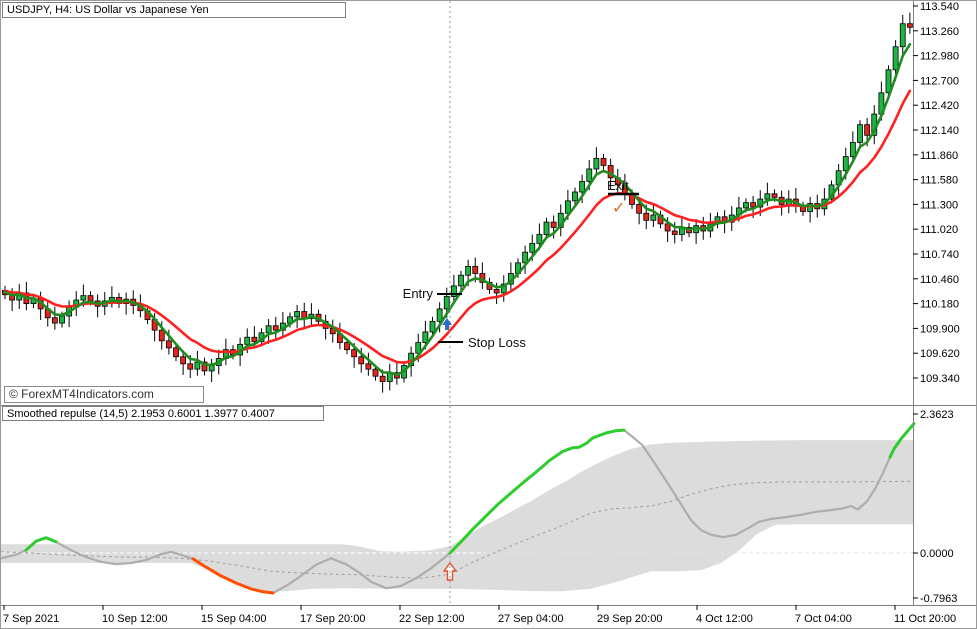 The width and height of the screenshot is (977, 629). I want to click on date-tick-label: 22 Sep 12:00, so click(431, 619).